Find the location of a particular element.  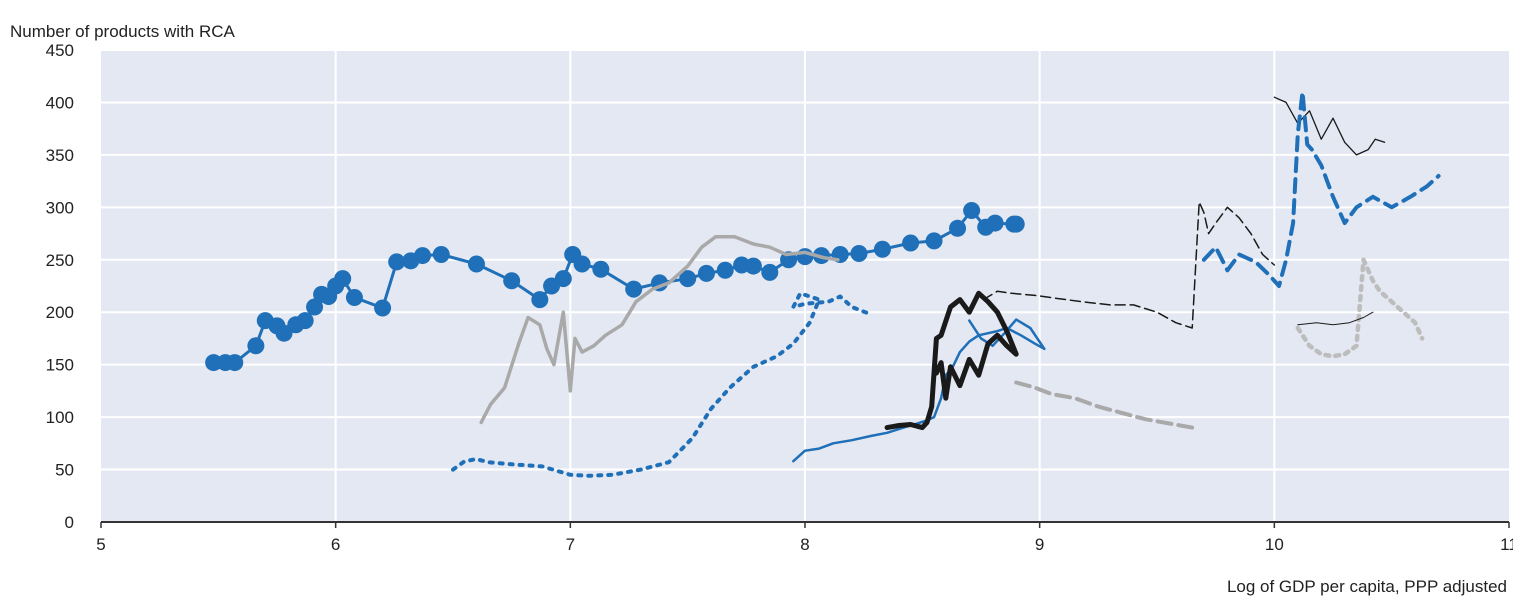

series-grey-dashed is located at coordinates (1104, 405).